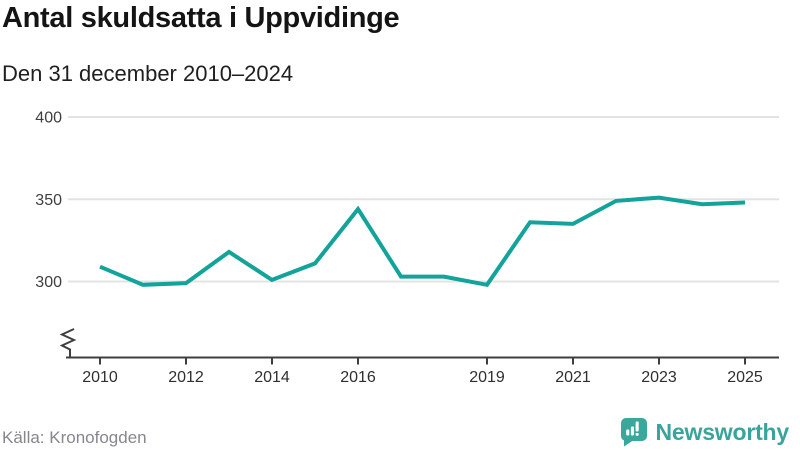 The height and width of the screenshot is (450, 800). What do you see at coordinates (573, 377) in the screenshot?
I see `x-tick-label: 2021` at bounding box center [573, 377].